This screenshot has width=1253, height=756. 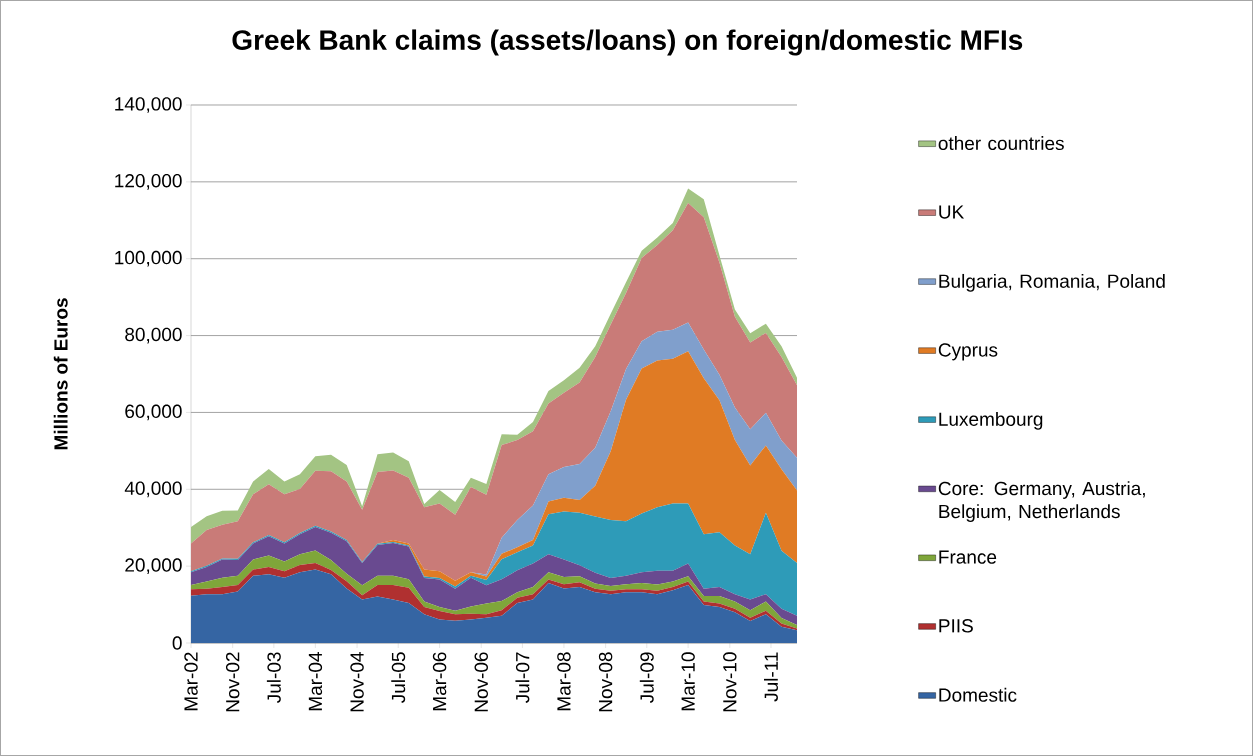 What do you see at coordinates (357, 682) in the screenshot?
I see `x-tick-label: Nov-04` at bounding box center [357, 682].